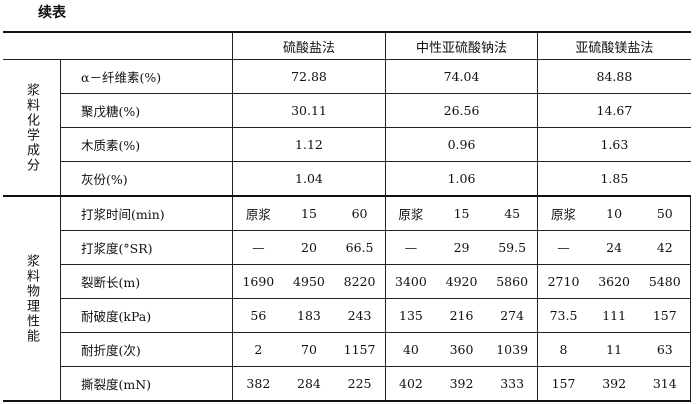 The width and height of the screenshot is (700, 404). Describe the element at coordinates (32, 128) in the screenshot. I see `section-label: 浆料化学成分` at that location.